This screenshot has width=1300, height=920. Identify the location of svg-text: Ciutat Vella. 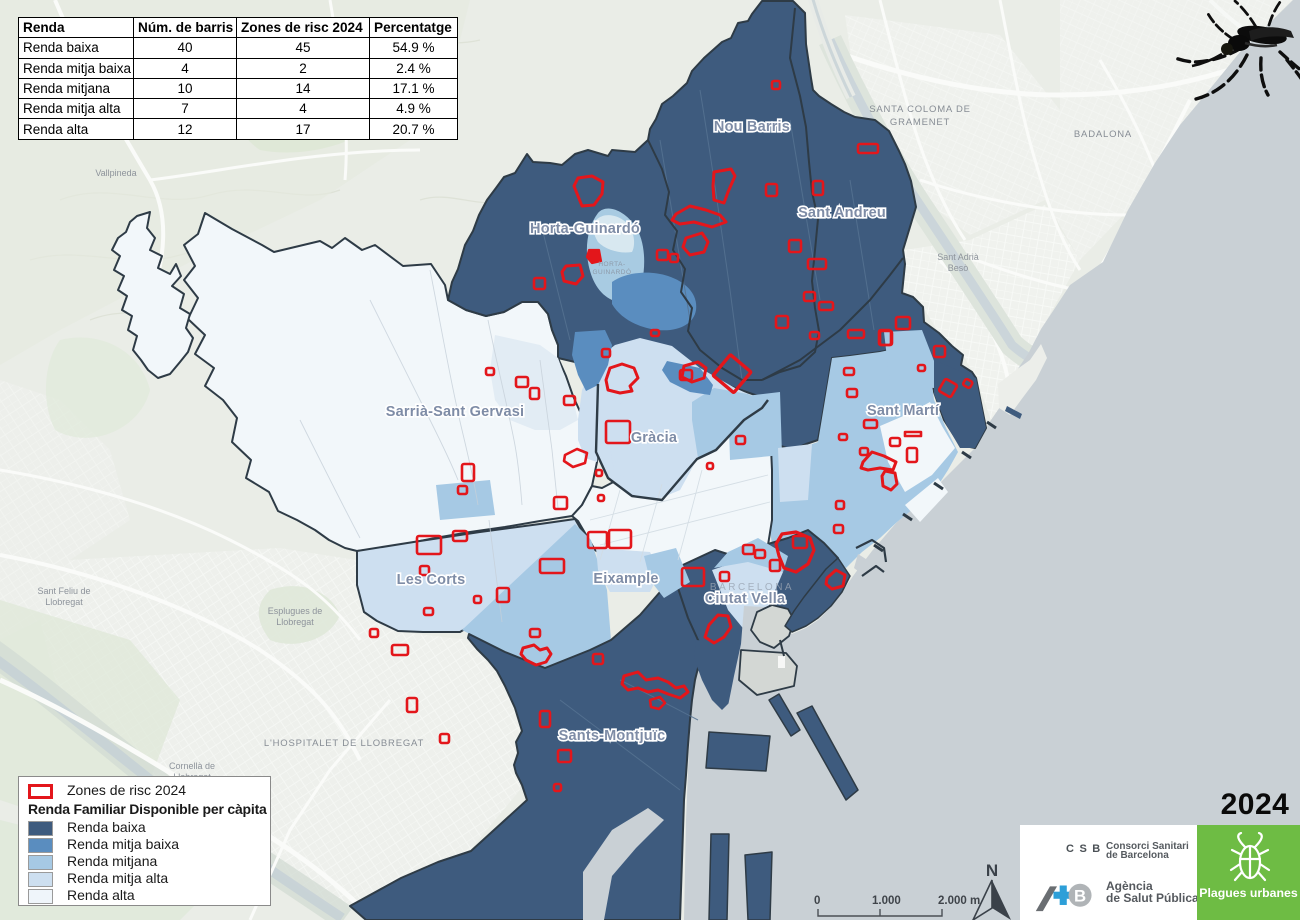
(745, 599).